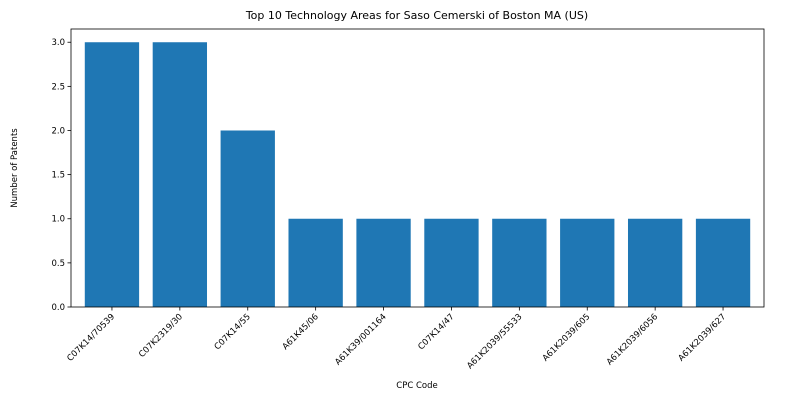 The height and width of the screenshot is (400, 800). Describe the element at coordinates (494, 341) in the screenshot. I see `x-tick-label: A61K2039/55533` at that location.